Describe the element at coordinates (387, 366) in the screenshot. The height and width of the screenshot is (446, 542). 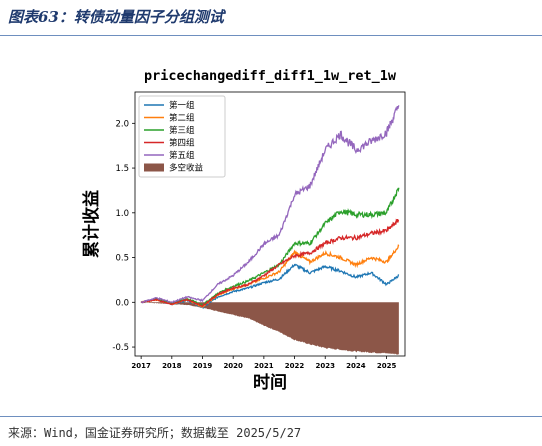
I see `x-tick-label: 2025` at that location.